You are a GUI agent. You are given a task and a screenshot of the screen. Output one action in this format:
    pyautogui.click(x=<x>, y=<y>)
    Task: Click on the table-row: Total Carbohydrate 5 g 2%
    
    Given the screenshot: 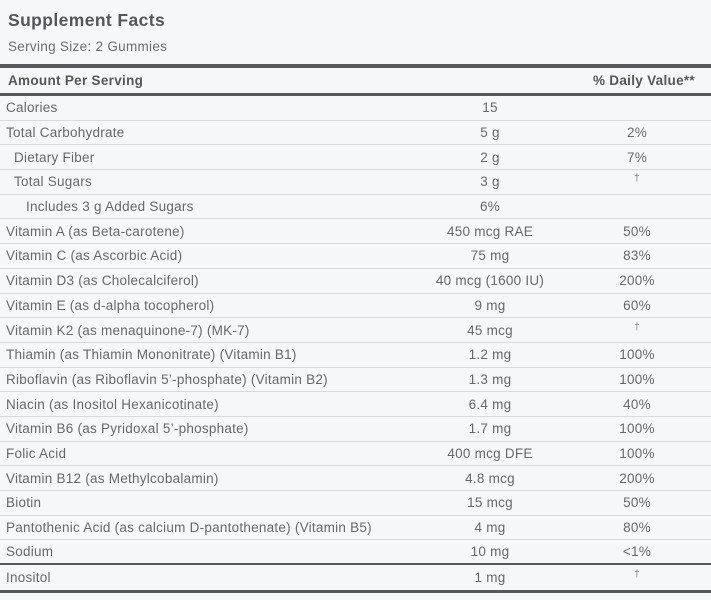 What is the action you would take?
    pyautogui.click(x=355, y=133)
    